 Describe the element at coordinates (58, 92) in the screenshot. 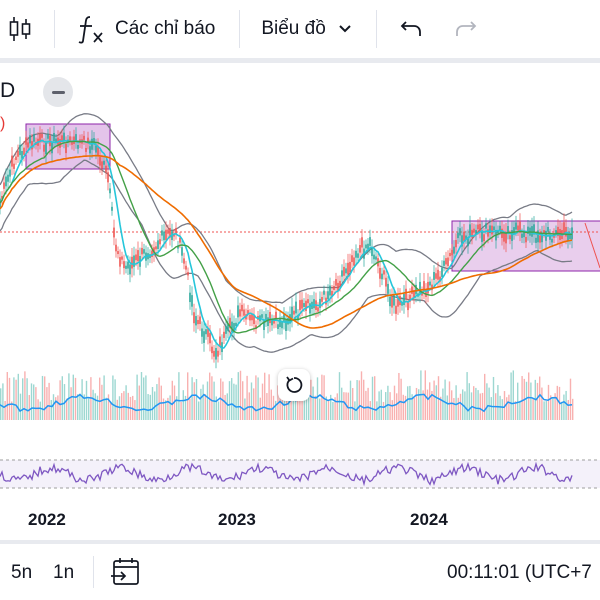

I see `collapse-legend-button` at that location.